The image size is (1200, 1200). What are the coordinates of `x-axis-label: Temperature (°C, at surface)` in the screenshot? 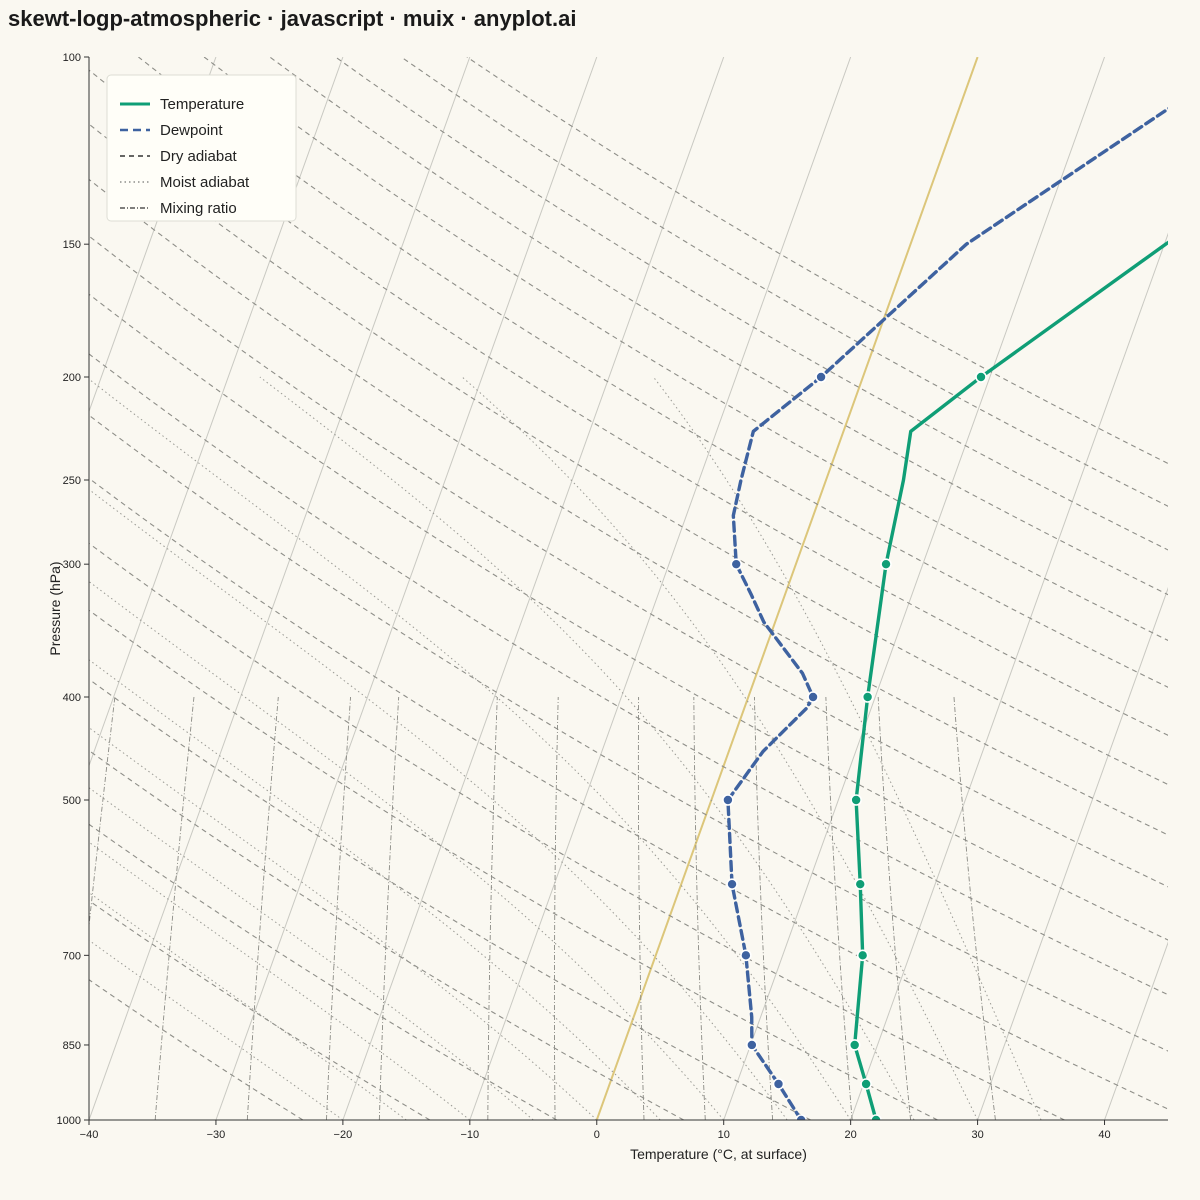 It's located at (718, 1154).